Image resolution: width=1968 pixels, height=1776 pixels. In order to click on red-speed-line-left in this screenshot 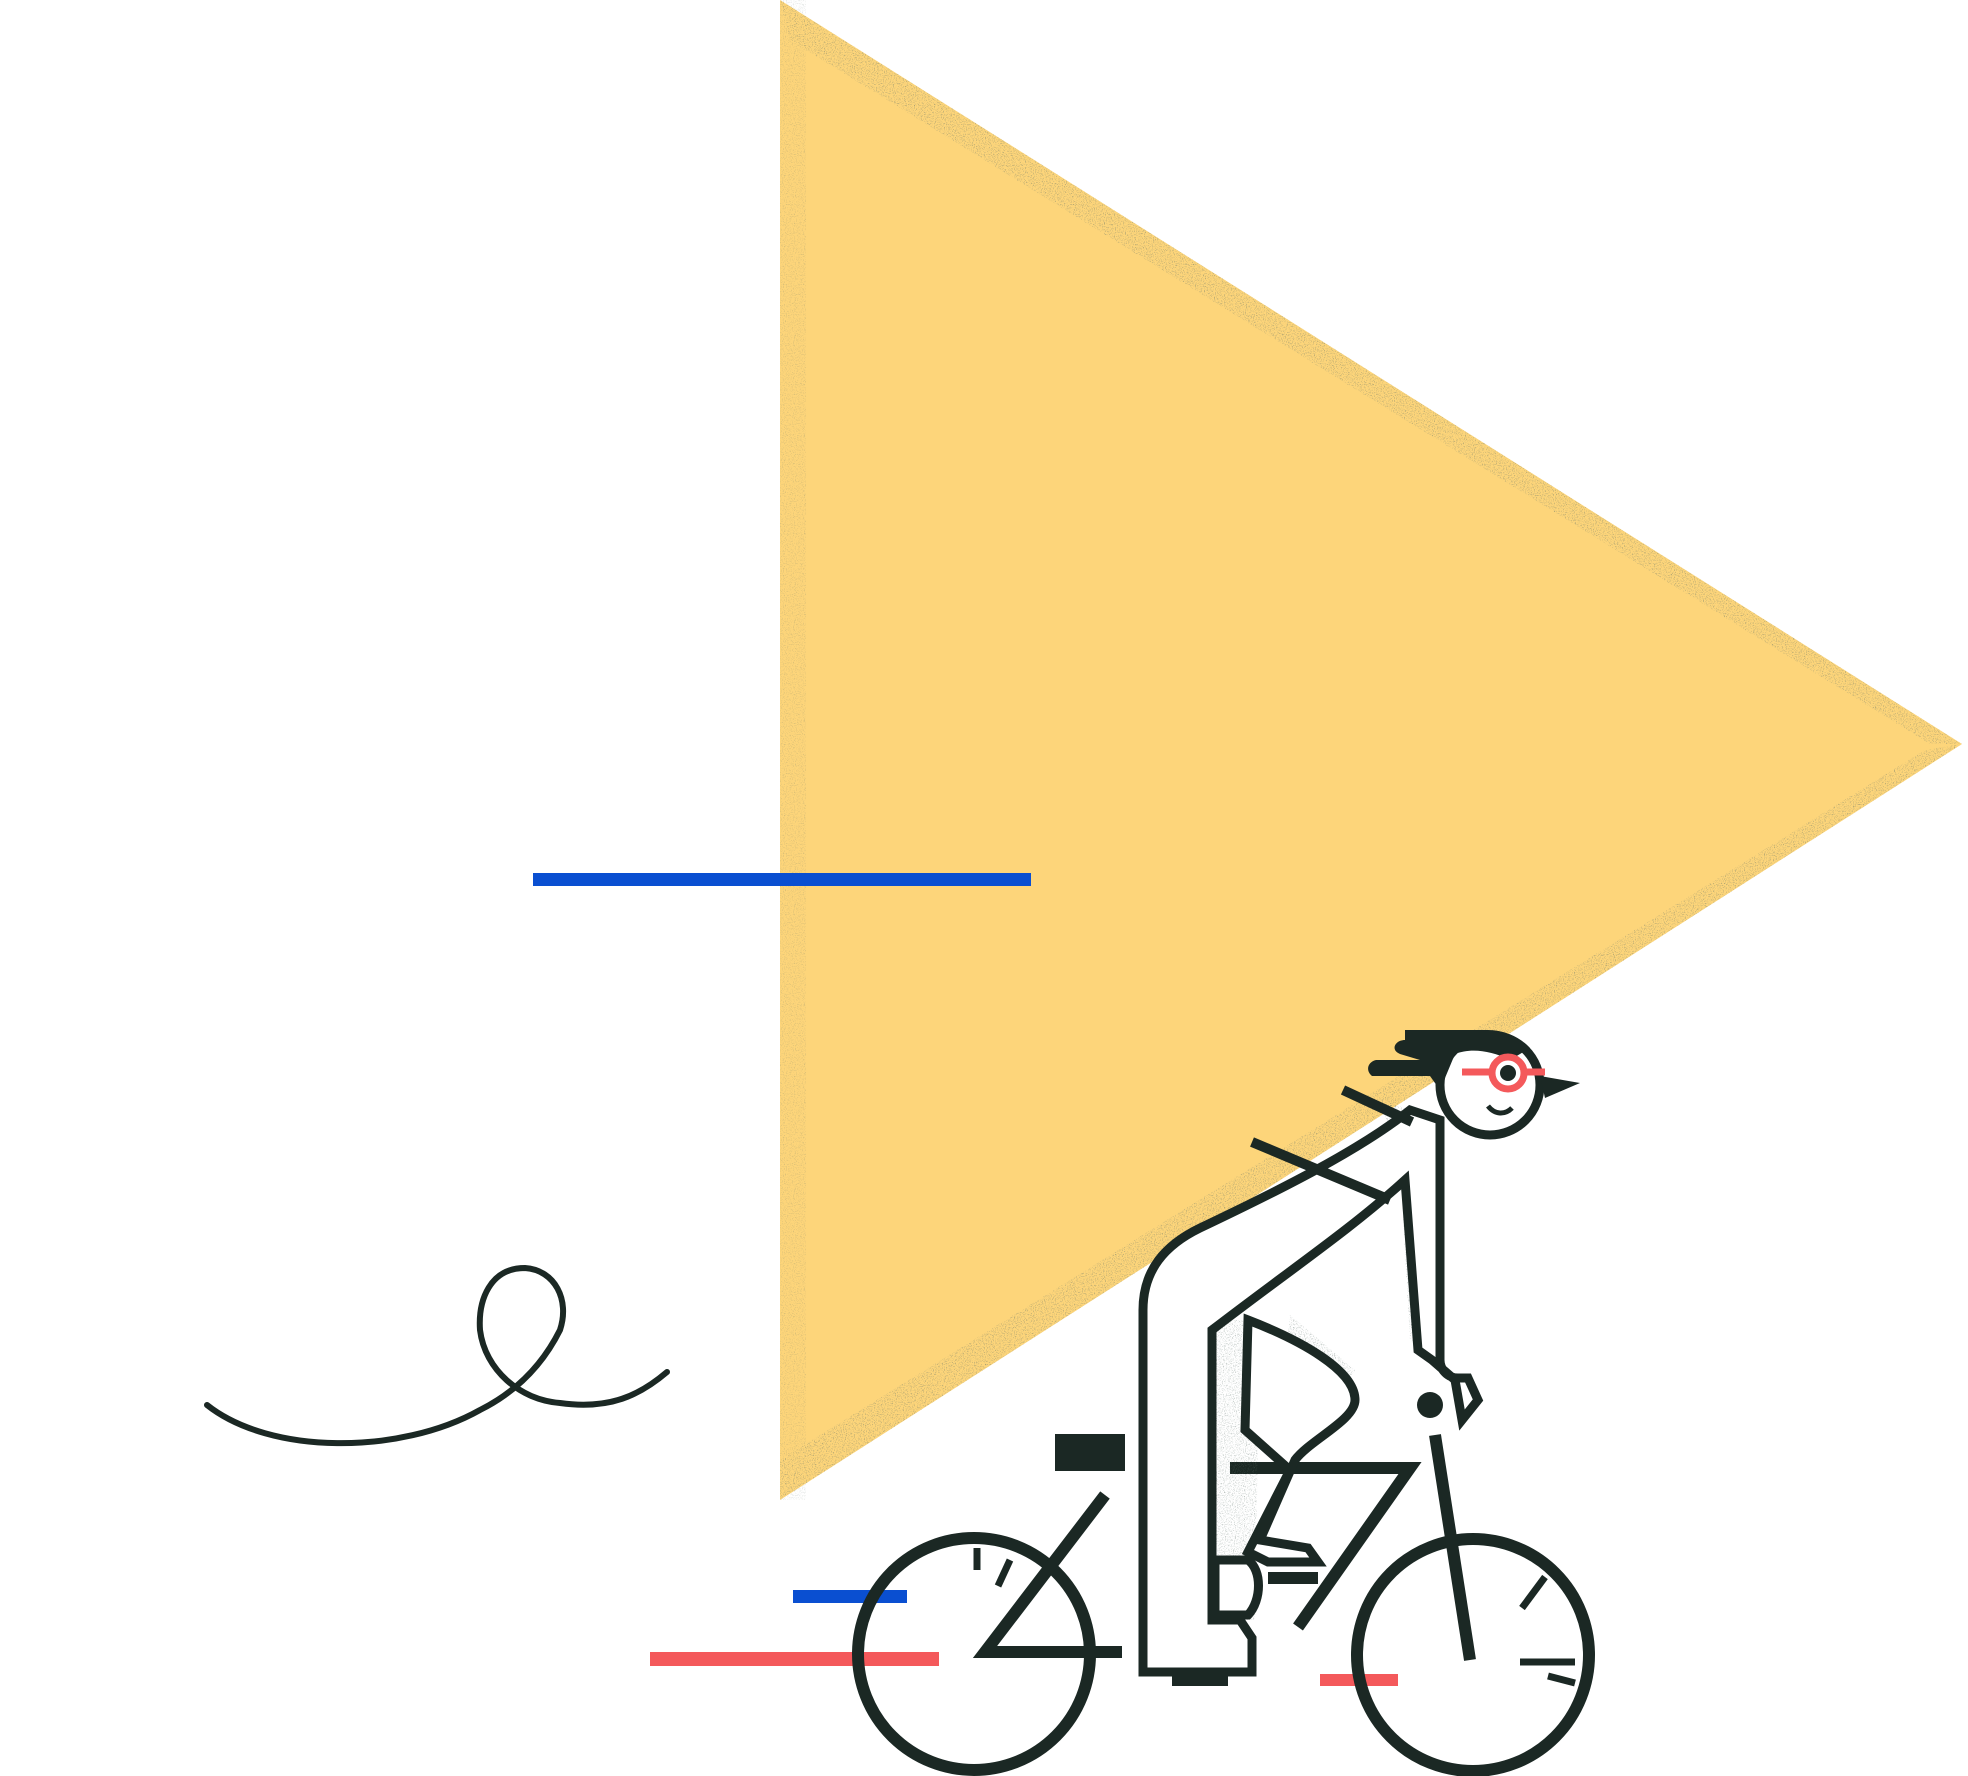, I will do `click(794, 1659)`.